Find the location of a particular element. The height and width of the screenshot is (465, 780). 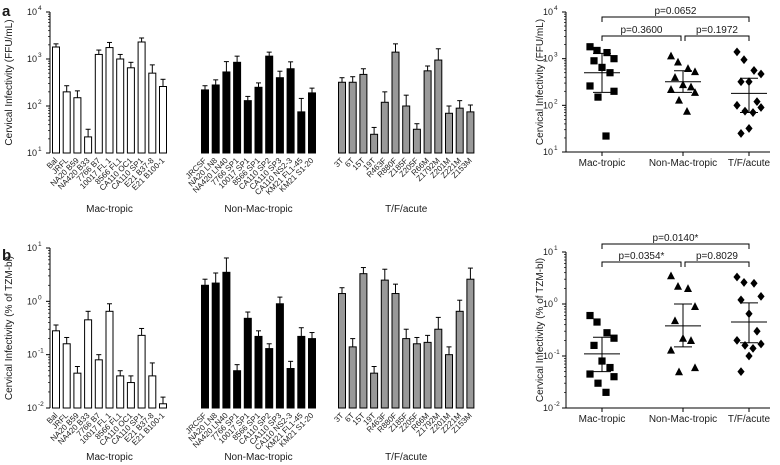

y-tick-exponent: -1 is located at coordinates (557, 352).